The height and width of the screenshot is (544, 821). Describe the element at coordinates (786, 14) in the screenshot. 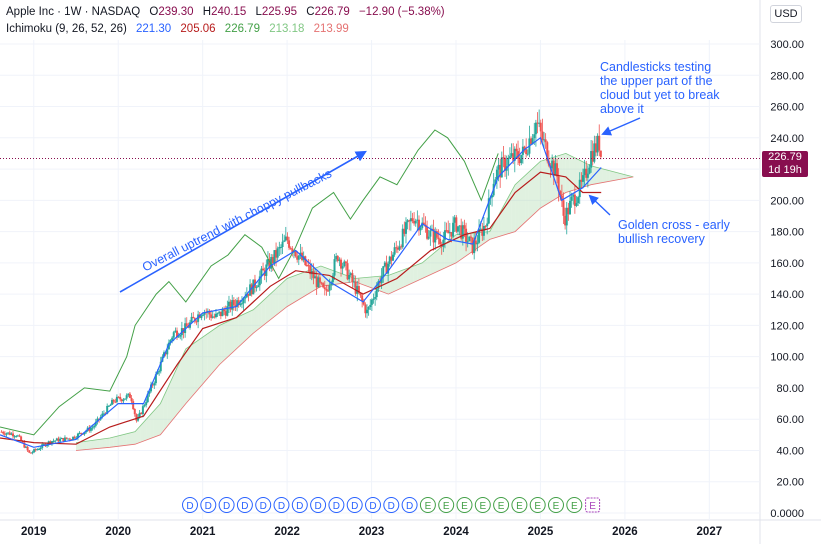

I see `currency-badge: USD` at that location.